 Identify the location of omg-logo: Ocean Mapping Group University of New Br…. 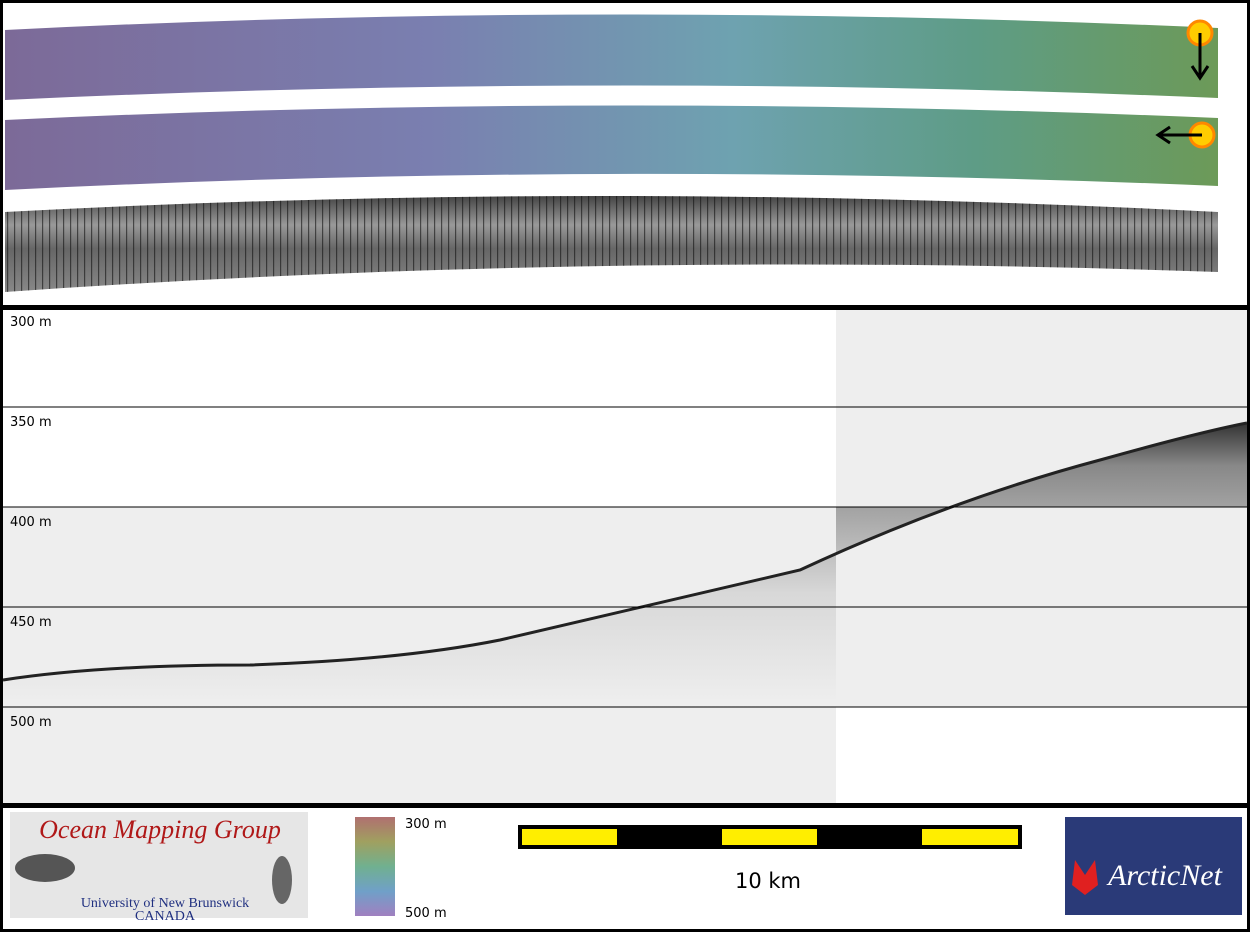
(159, 868).